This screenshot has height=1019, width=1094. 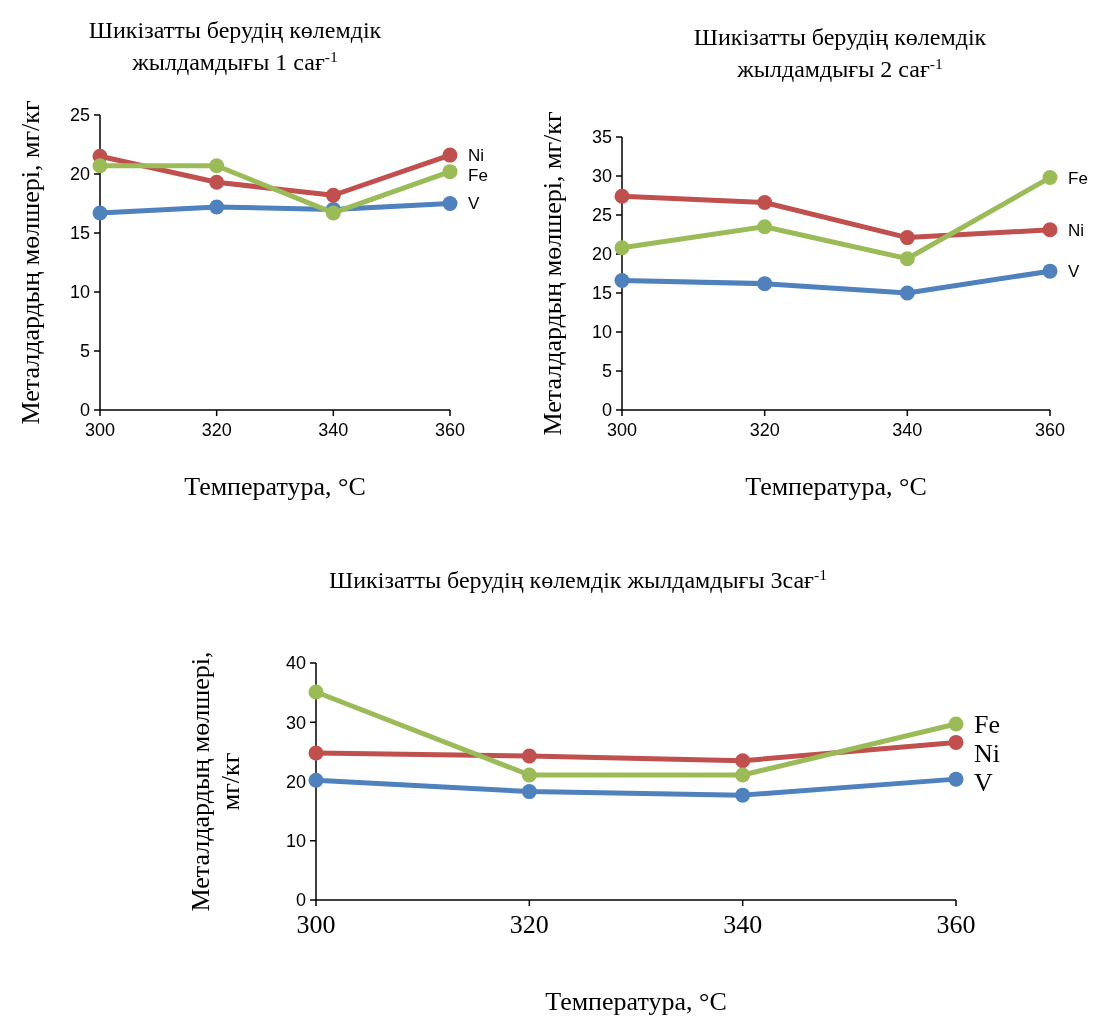 What do you see at coordinates (840, 53) in the screenshot?
I see `chart-title: Шикізатты берудің көлемдік жылдамдығы 2 сағ$^{-1}$` at bounding box center [840, 53].